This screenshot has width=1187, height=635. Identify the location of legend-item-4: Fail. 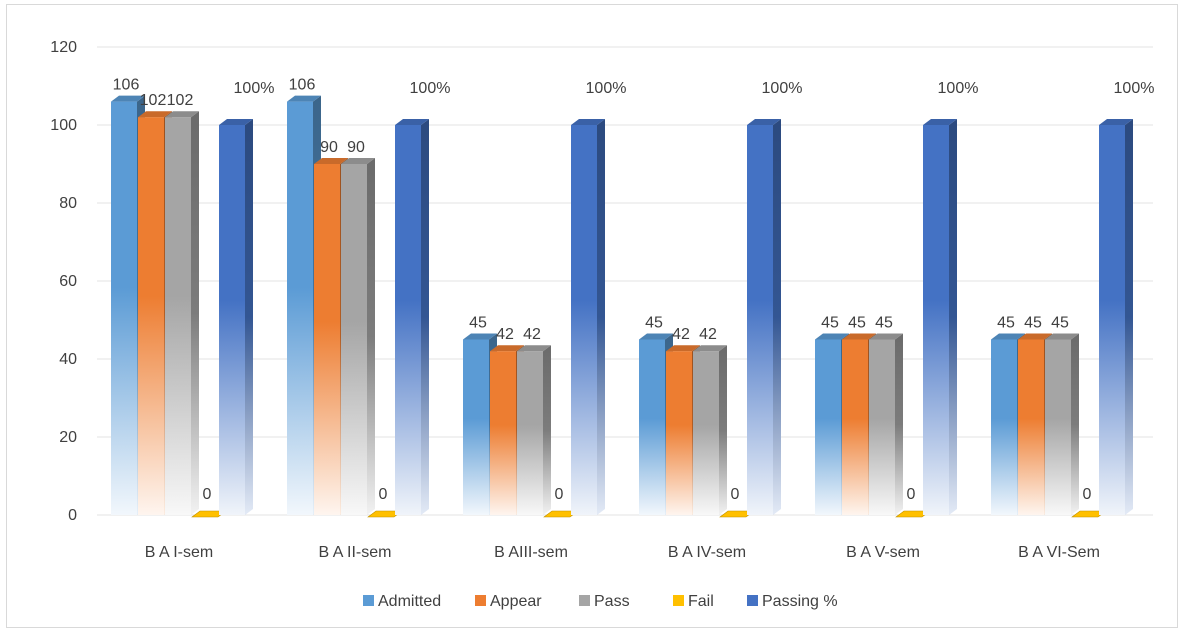
(693, 601).